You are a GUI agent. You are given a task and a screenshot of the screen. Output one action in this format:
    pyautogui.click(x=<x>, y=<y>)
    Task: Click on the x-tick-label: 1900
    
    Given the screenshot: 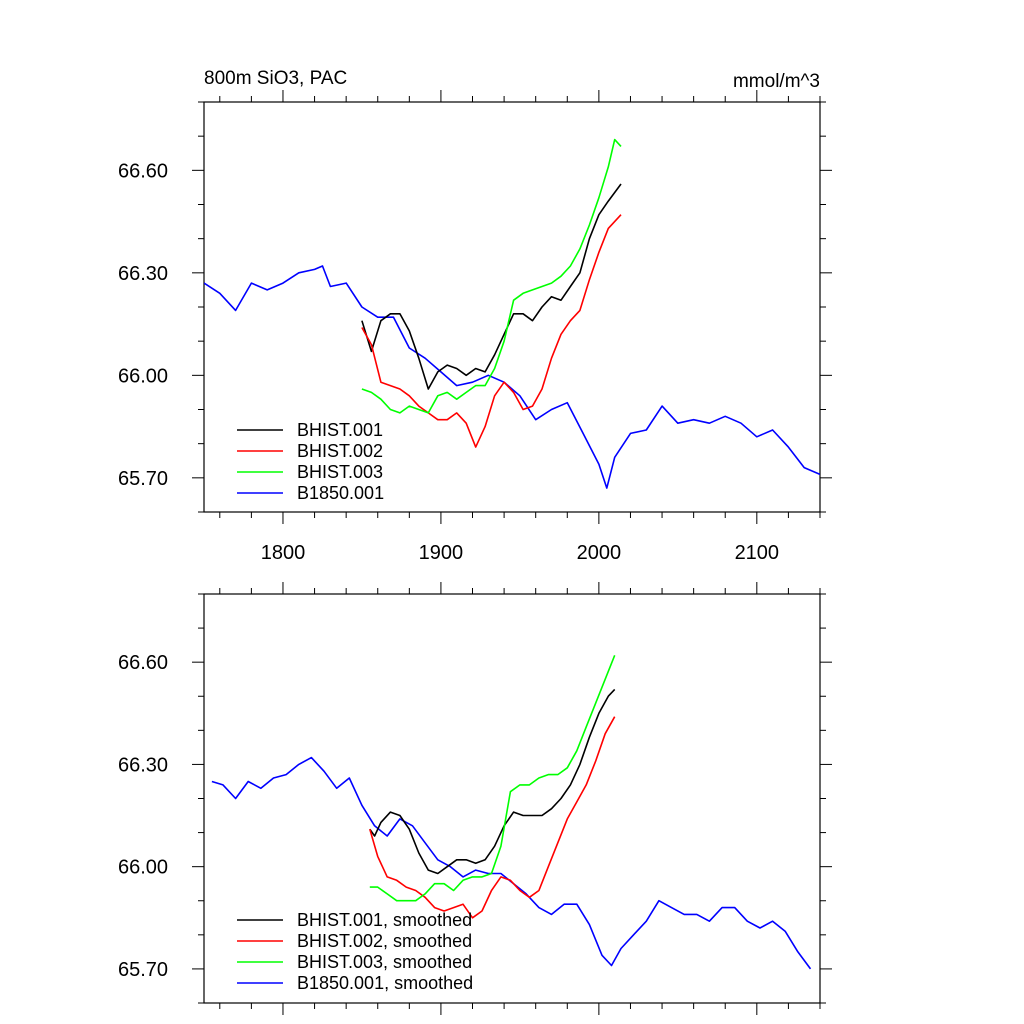 What is the action you would take?
    pyautogui.click(x=441, y=553)
    